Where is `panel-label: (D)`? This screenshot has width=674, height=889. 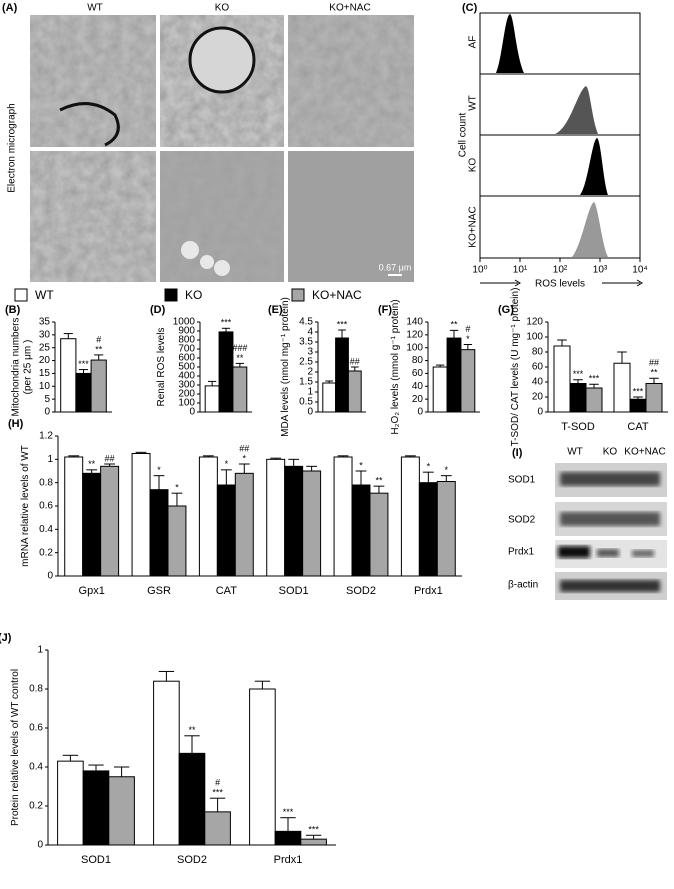
panel-label: (D) is located at coordinates (158, 310).